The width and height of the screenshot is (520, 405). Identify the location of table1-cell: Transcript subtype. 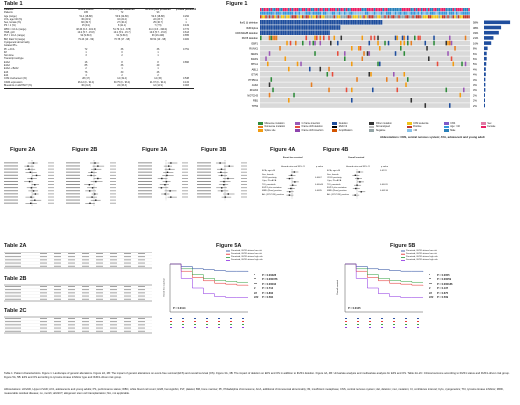
(14, 59).